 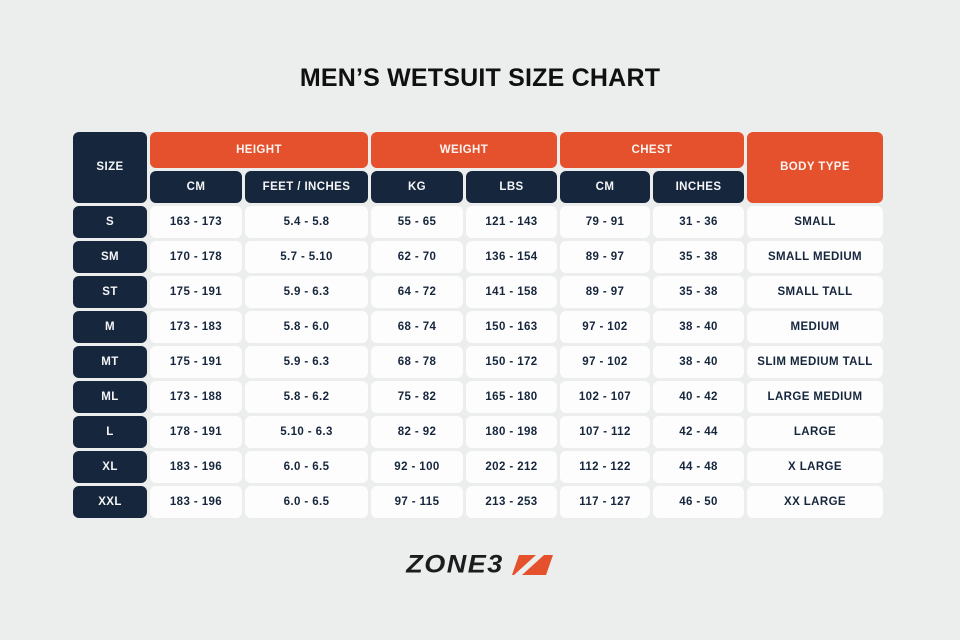 I want to click on weight-lbs-value: 180 - 198, so click(x=511, y=432).